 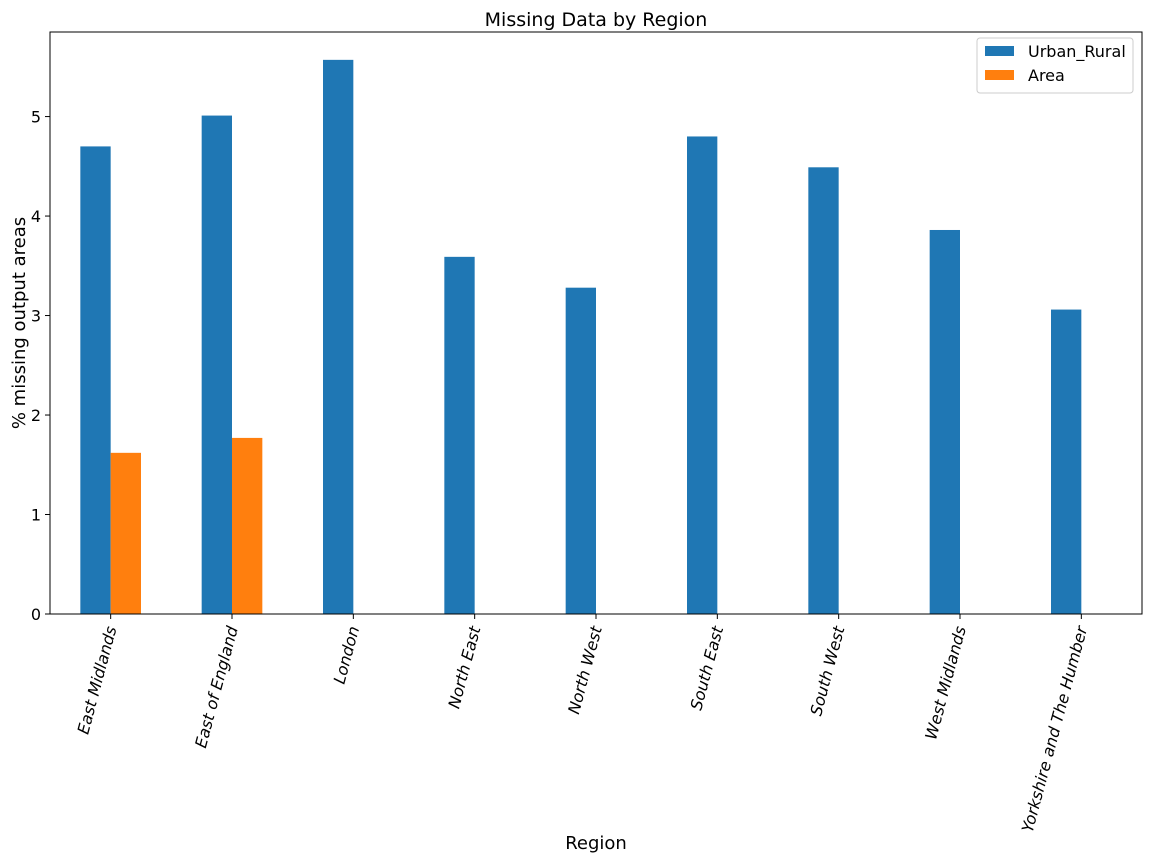 What do you see at coordinates (36, 515) in the screenshot?
I see `y-tick-label: 1` at bounding box center [36, 515].